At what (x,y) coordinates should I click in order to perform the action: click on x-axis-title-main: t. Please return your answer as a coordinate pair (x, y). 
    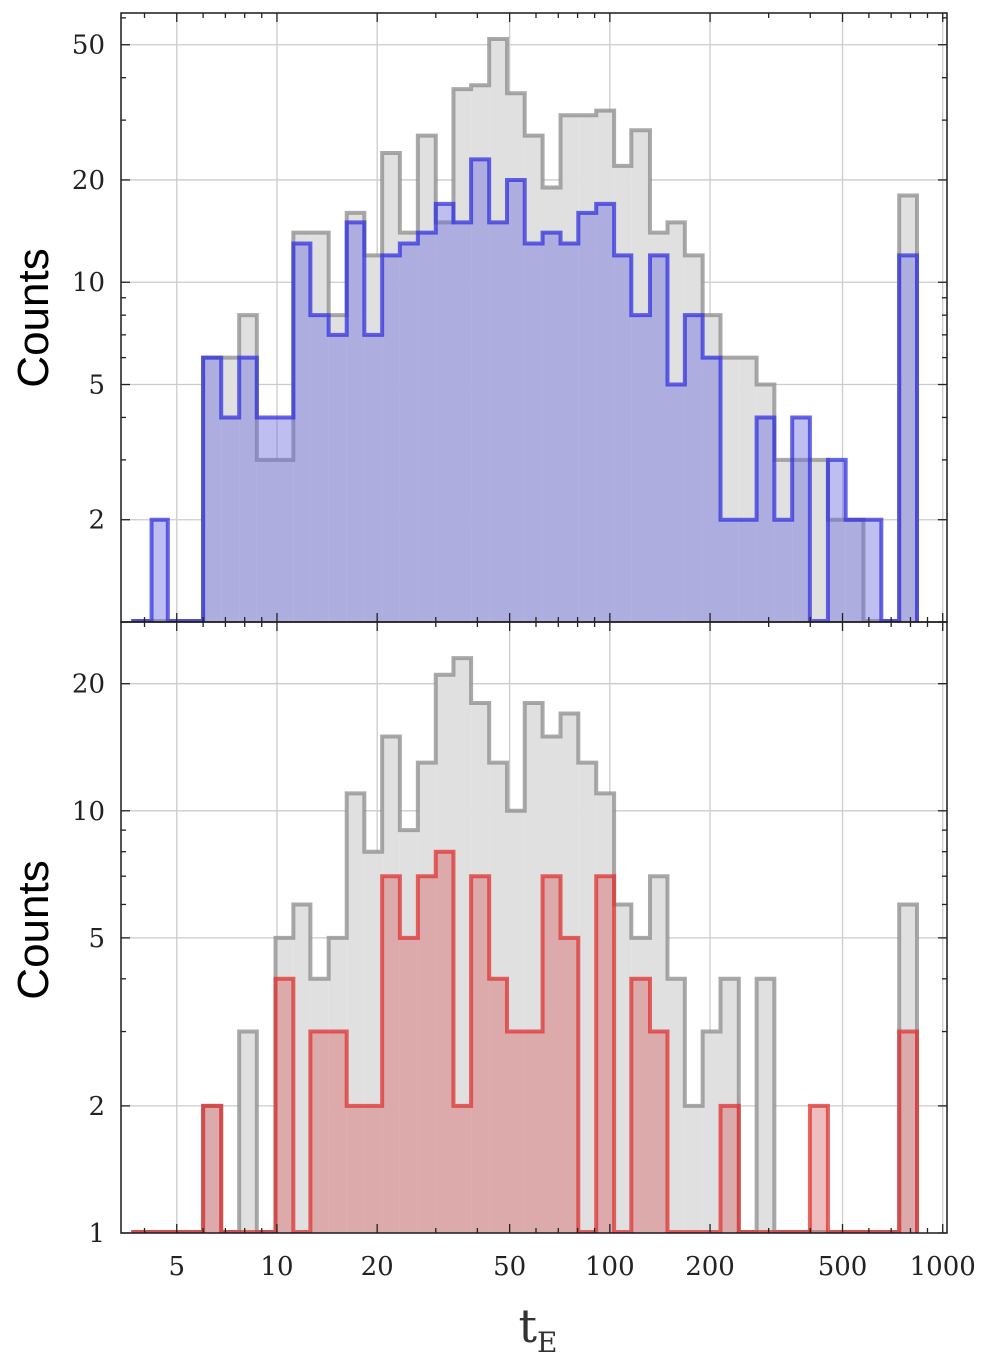
    Looking at the image, I should click on (528, 1326).